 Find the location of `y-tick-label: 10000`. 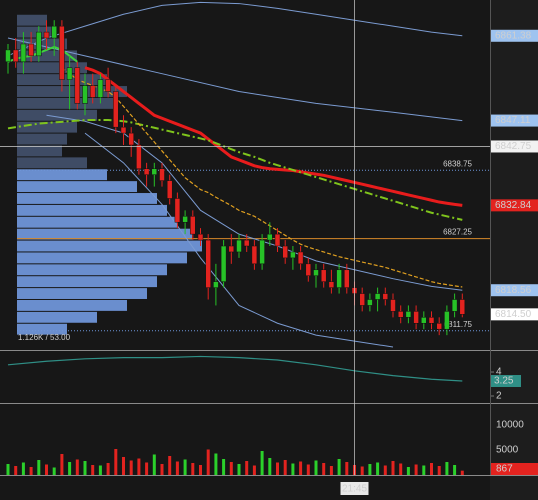

y-tick-label: 10000 is located at coordinates (510, 425).